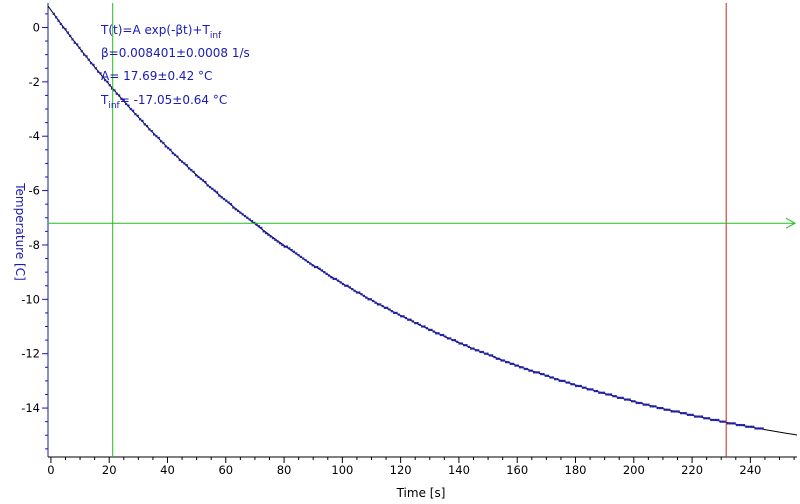 The image size is (800, 504). Describe the element at coordinates (167, 470) in the screenshot. I see `x-tick-label: 40` at that location.